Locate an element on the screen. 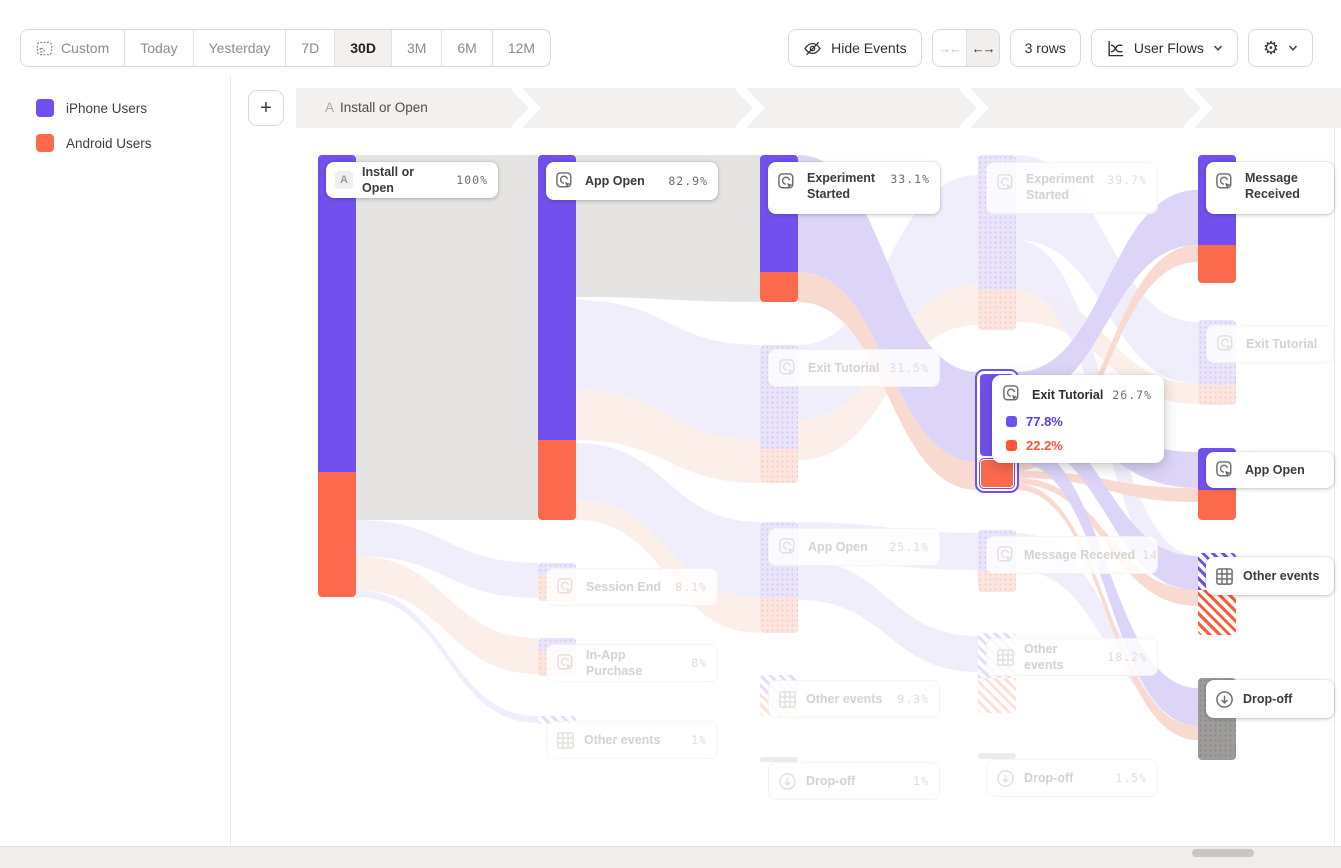  expand-collapse-toggle: →← ←→ is located at coordinates (965, 48).